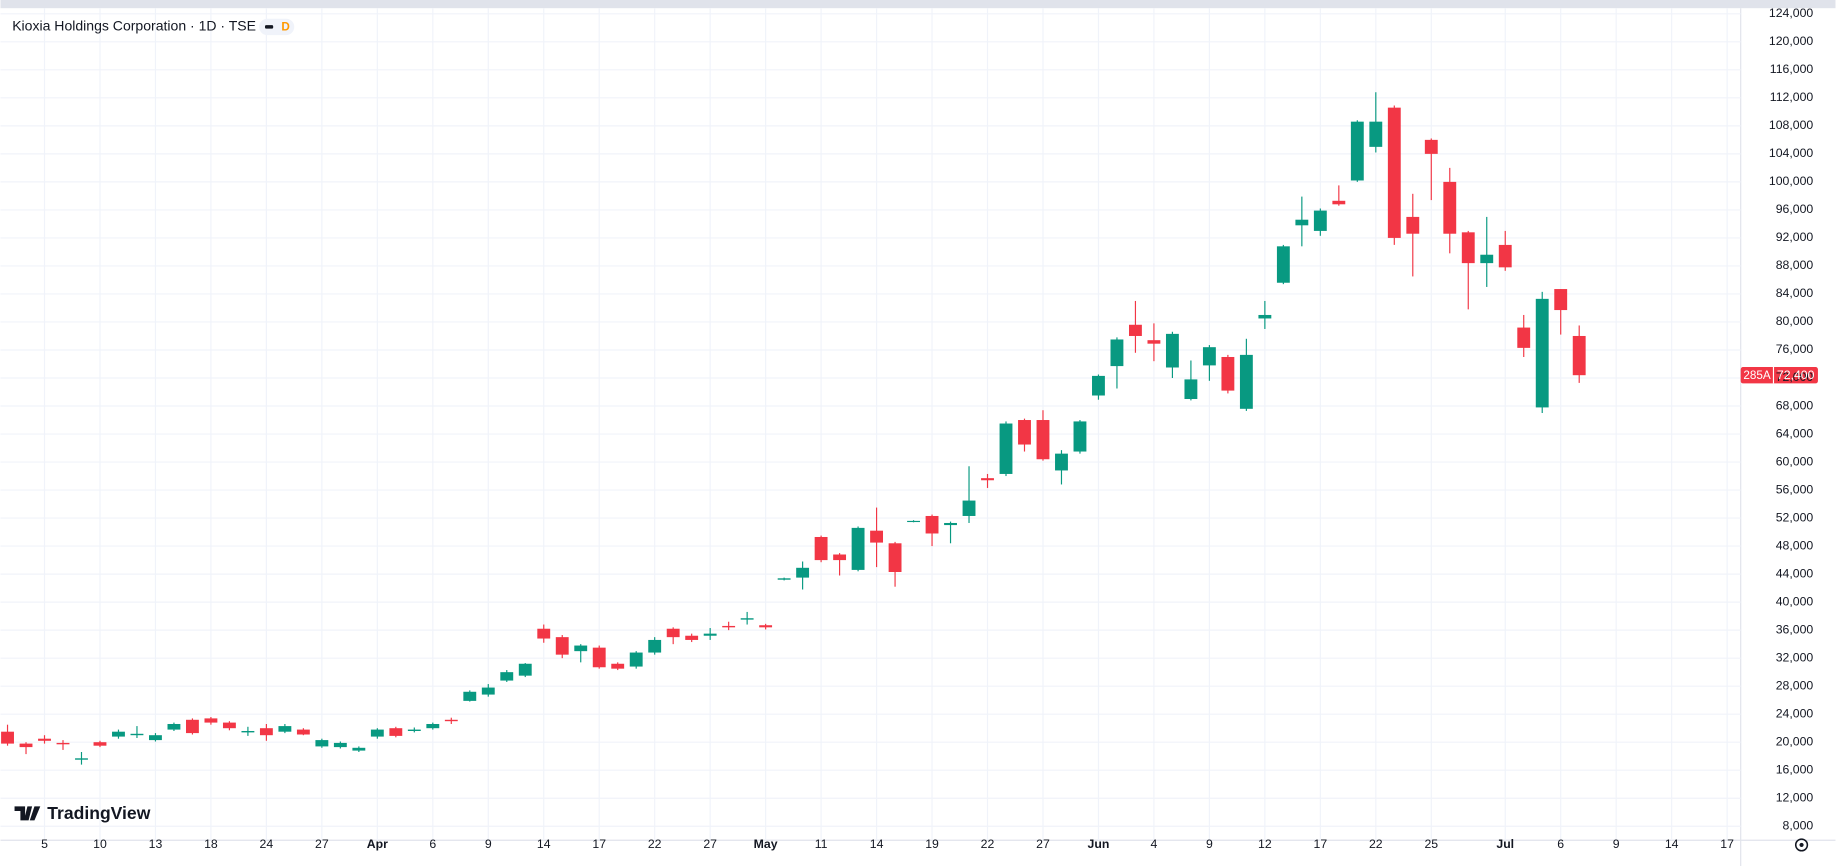  What do you see at coordinates (156, 844) in the screenshot?
I see `x-tick-label: 13` at bounding box center [156, 844].